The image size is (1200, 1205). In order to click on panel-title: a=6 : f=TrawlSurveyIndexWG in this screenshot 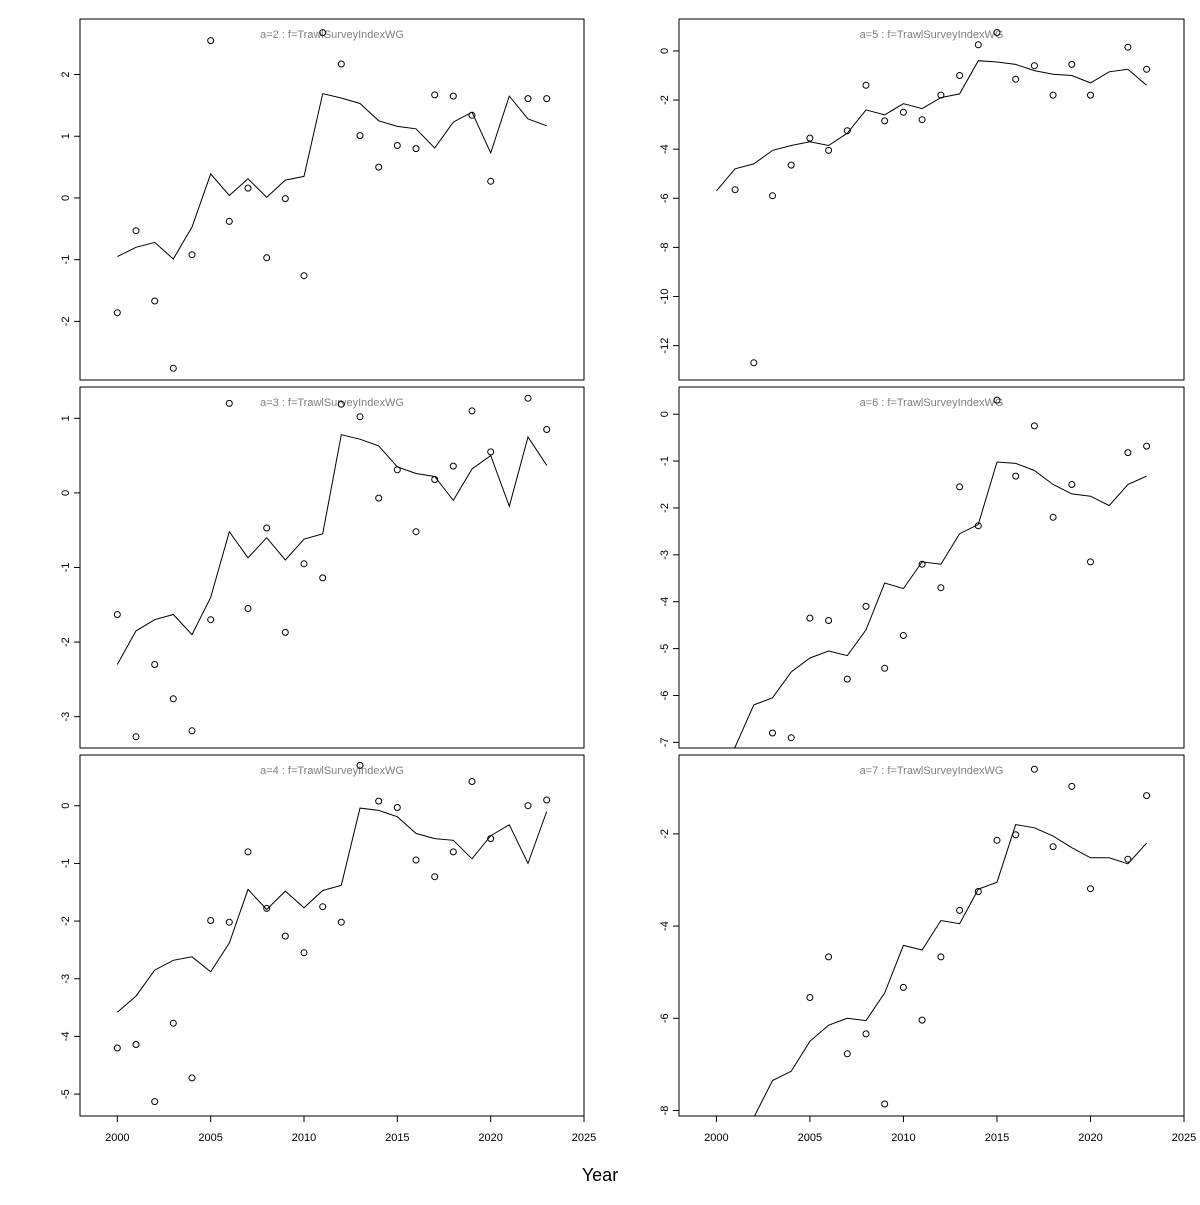, I will do `click(932, 403)`.